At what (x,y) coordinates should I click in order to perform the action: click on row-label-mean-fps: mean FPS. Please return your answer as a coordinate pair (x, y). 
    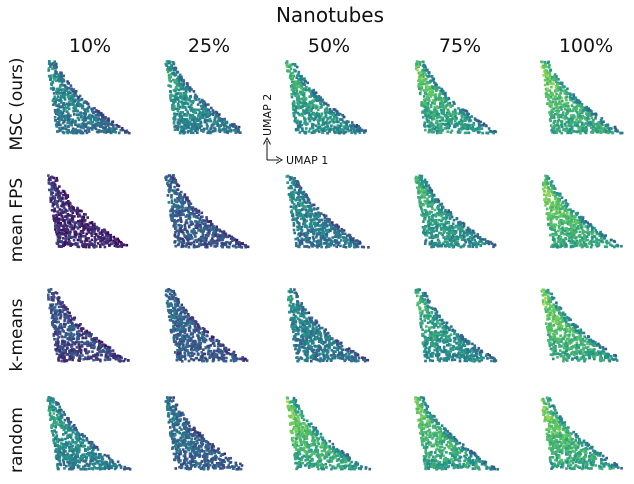
    Looking at the image, I should click on (17, 220).